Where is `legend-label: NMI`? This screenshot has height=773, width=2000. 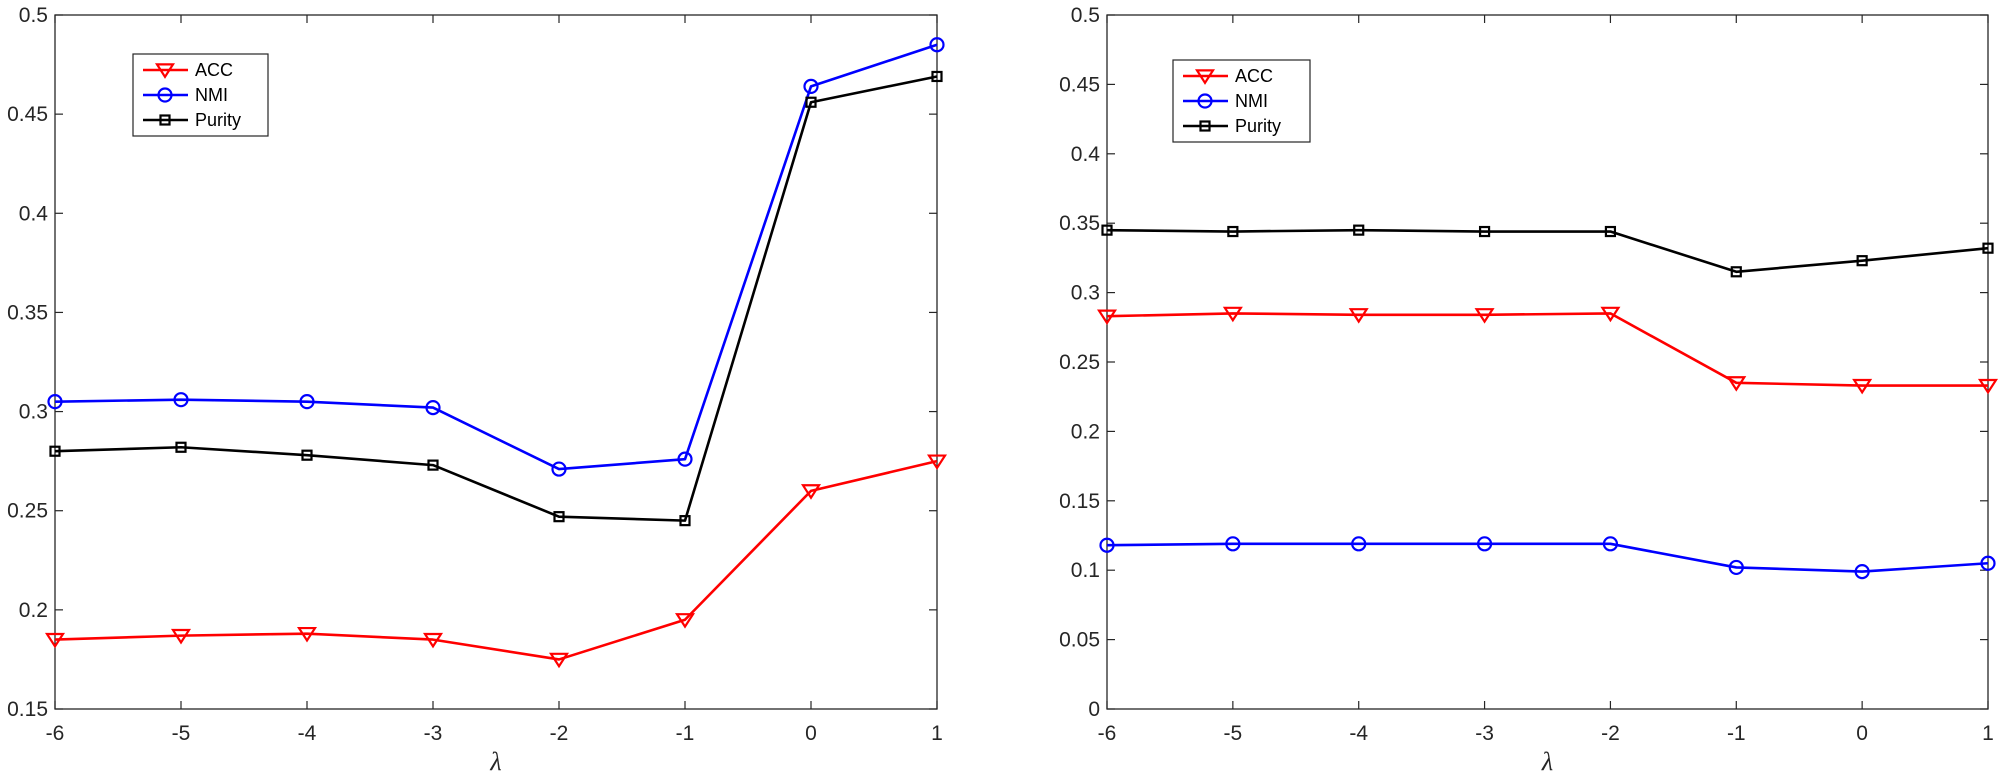
legend-label: NMI is located at coordinates (1251, 101).